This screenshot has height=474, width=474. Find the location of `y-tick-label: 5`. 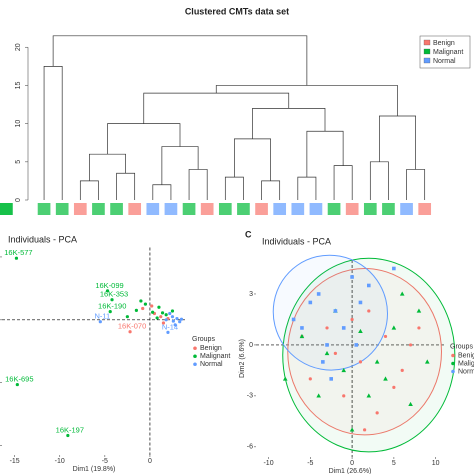

y-tick-label: 5 is located at coordinates (18, 162).